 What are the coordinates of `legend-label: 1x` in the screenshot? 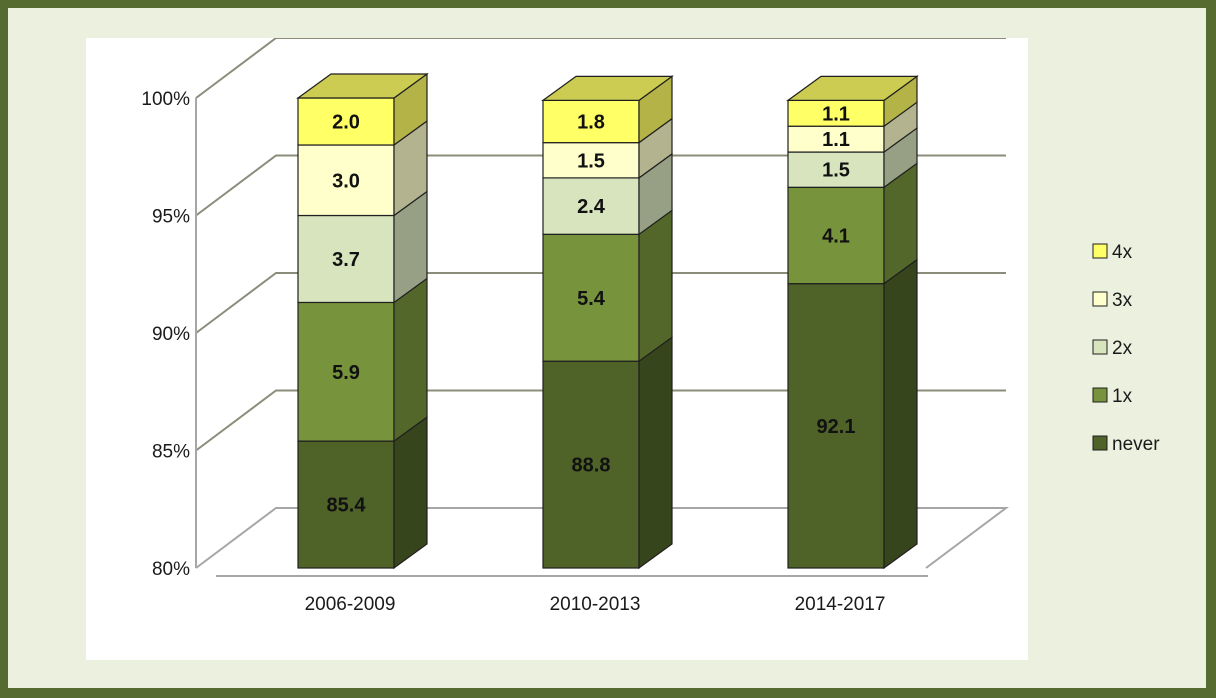 It's located at (1122, 396).